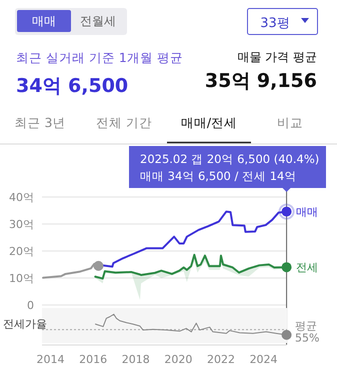  Describe the element at coordinates (307, 212) in the screenshot. I see `series-label: 매매` at that location.